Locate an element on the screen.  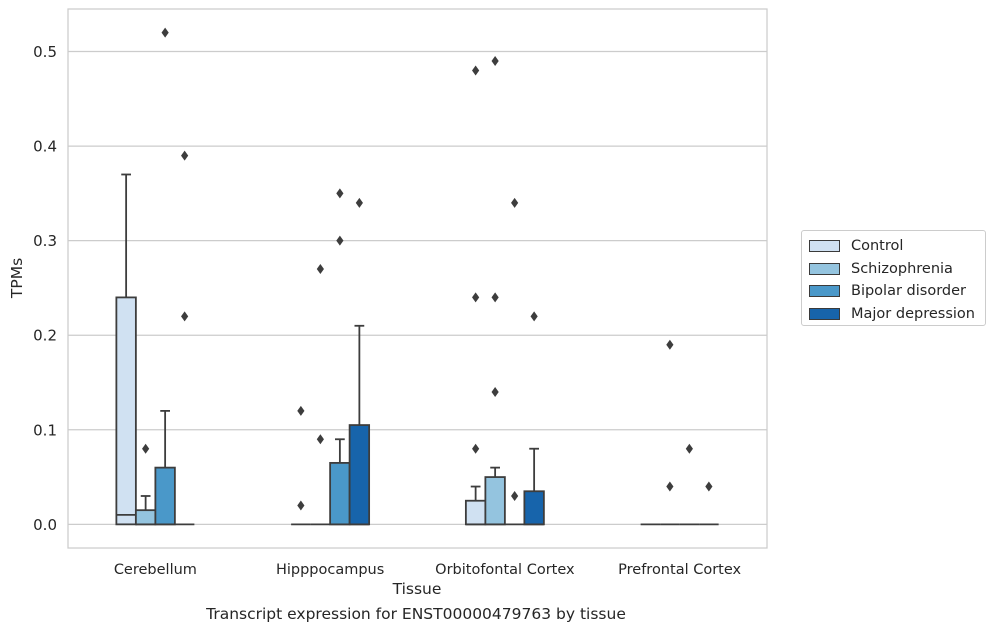
y-tick-label: 0.2 is located at coordinates (45, 336).